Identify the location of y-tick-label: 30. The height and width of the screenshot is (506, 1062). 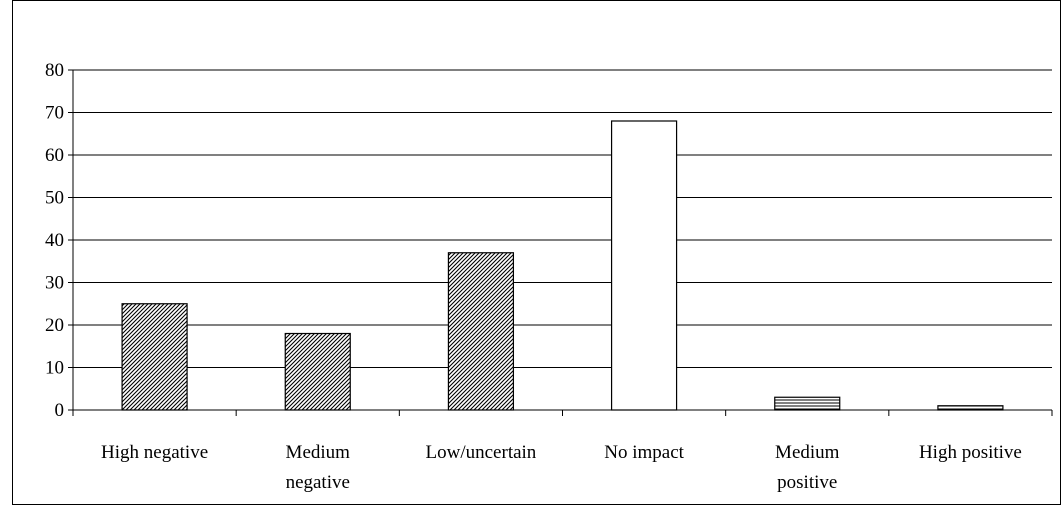
(54, 283).